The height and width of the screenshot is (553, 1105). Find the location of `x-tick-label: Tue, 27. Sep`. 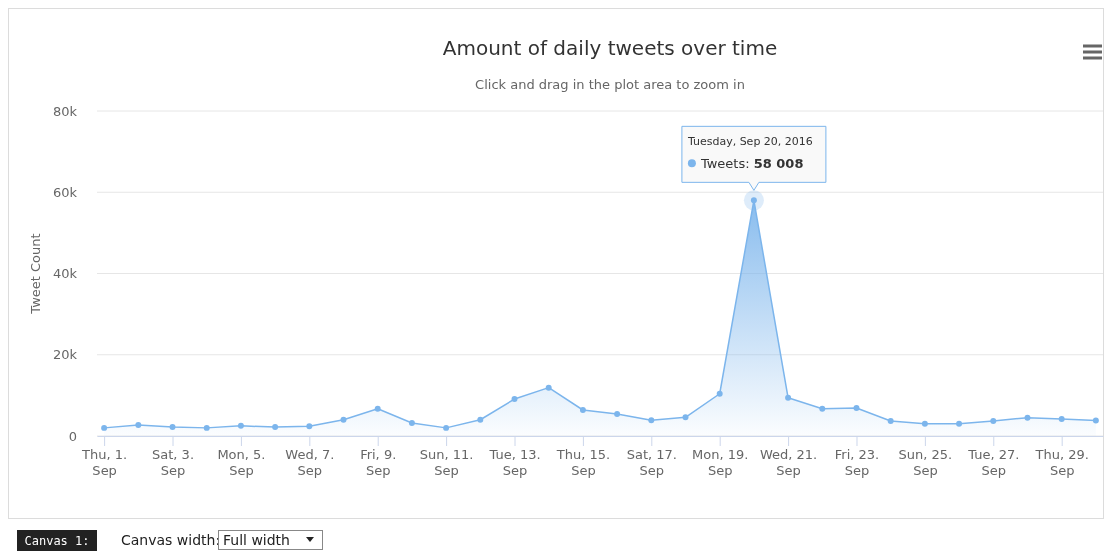

x-tick-label: Tue, 27. Sep is located at coordinates (993, 462).